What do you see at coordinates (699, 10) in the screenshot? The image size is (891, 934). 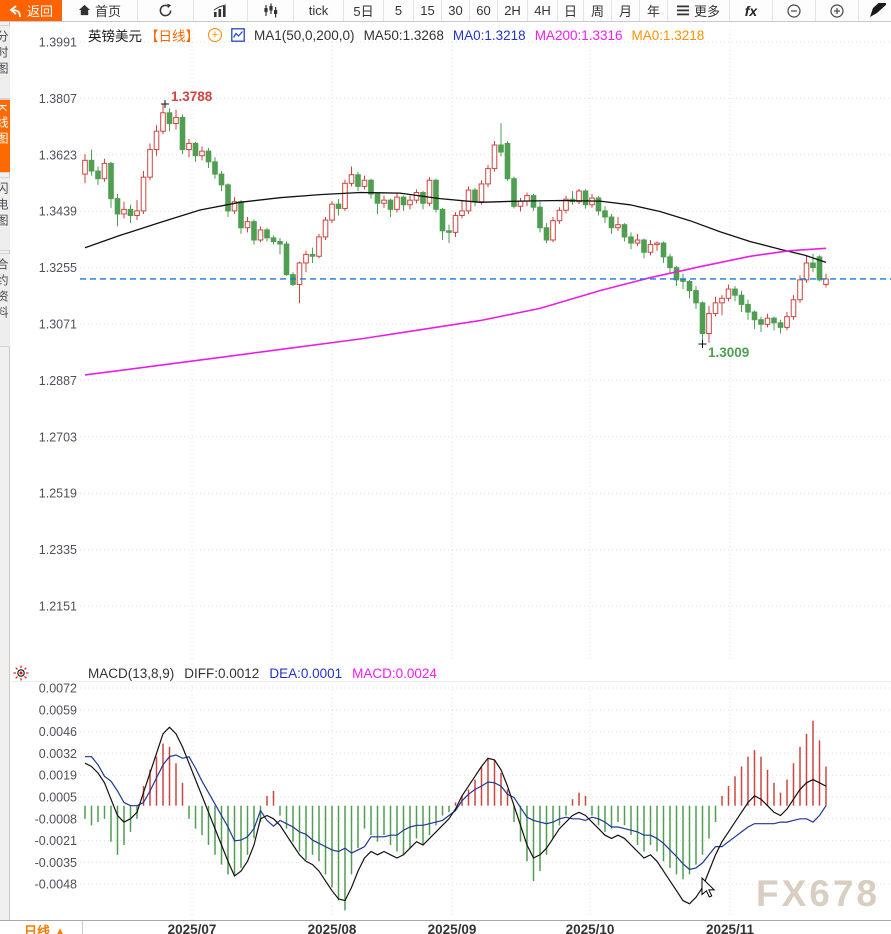 I see `more-button: 更多` at bounding box center [699, 10].